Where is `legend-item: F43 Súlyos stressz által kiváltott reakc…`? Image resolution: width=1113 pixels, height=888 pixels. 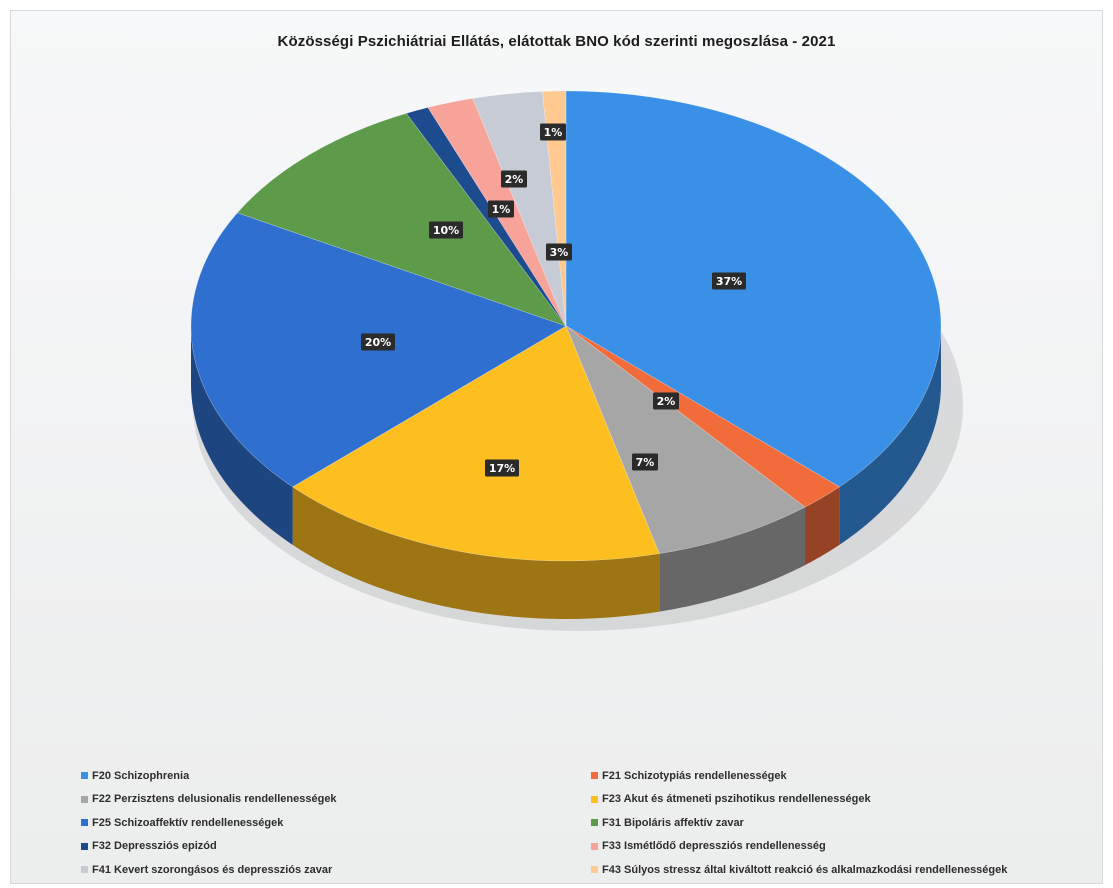 legend-item: F43 Súlyos stressz által kiváltott reakc… is located at coordinates (846, 869).